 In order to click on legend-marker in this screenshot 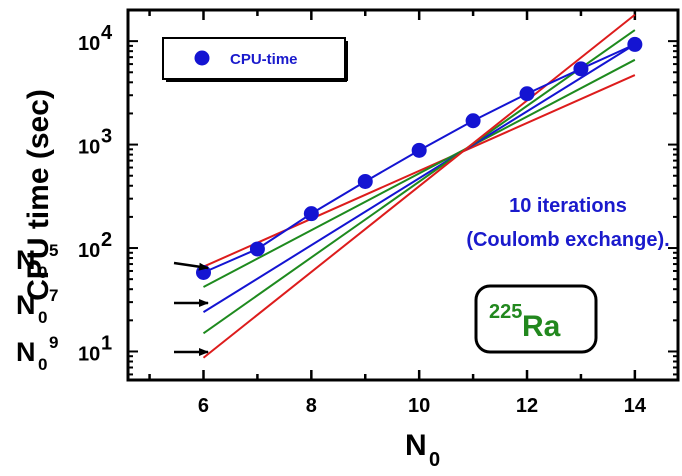, I will do `click(202, 58)`.